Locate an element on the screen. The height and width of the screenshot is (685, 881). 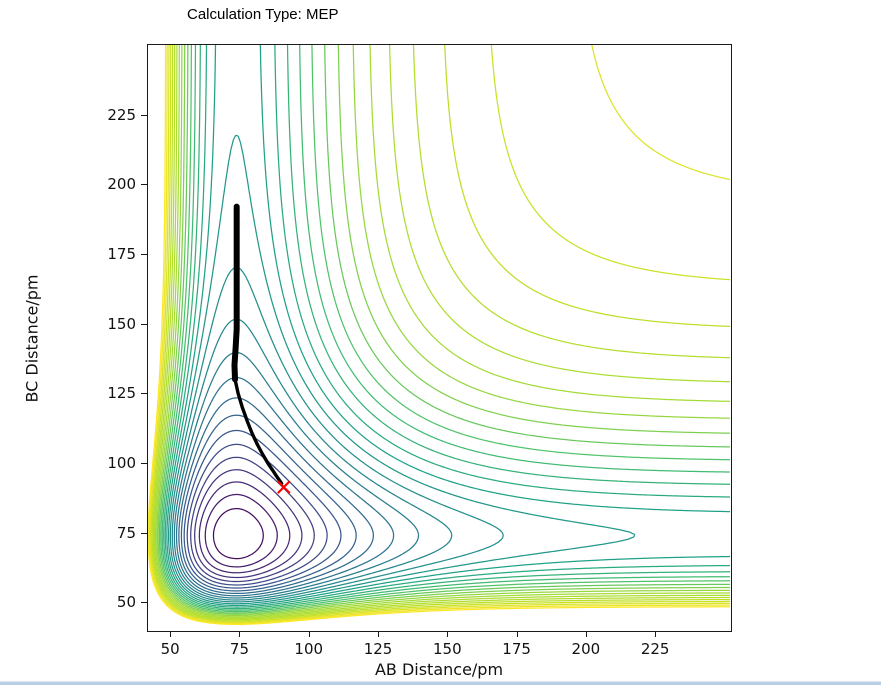
x-tick-label: 225 is located at coordinates (655, 649).